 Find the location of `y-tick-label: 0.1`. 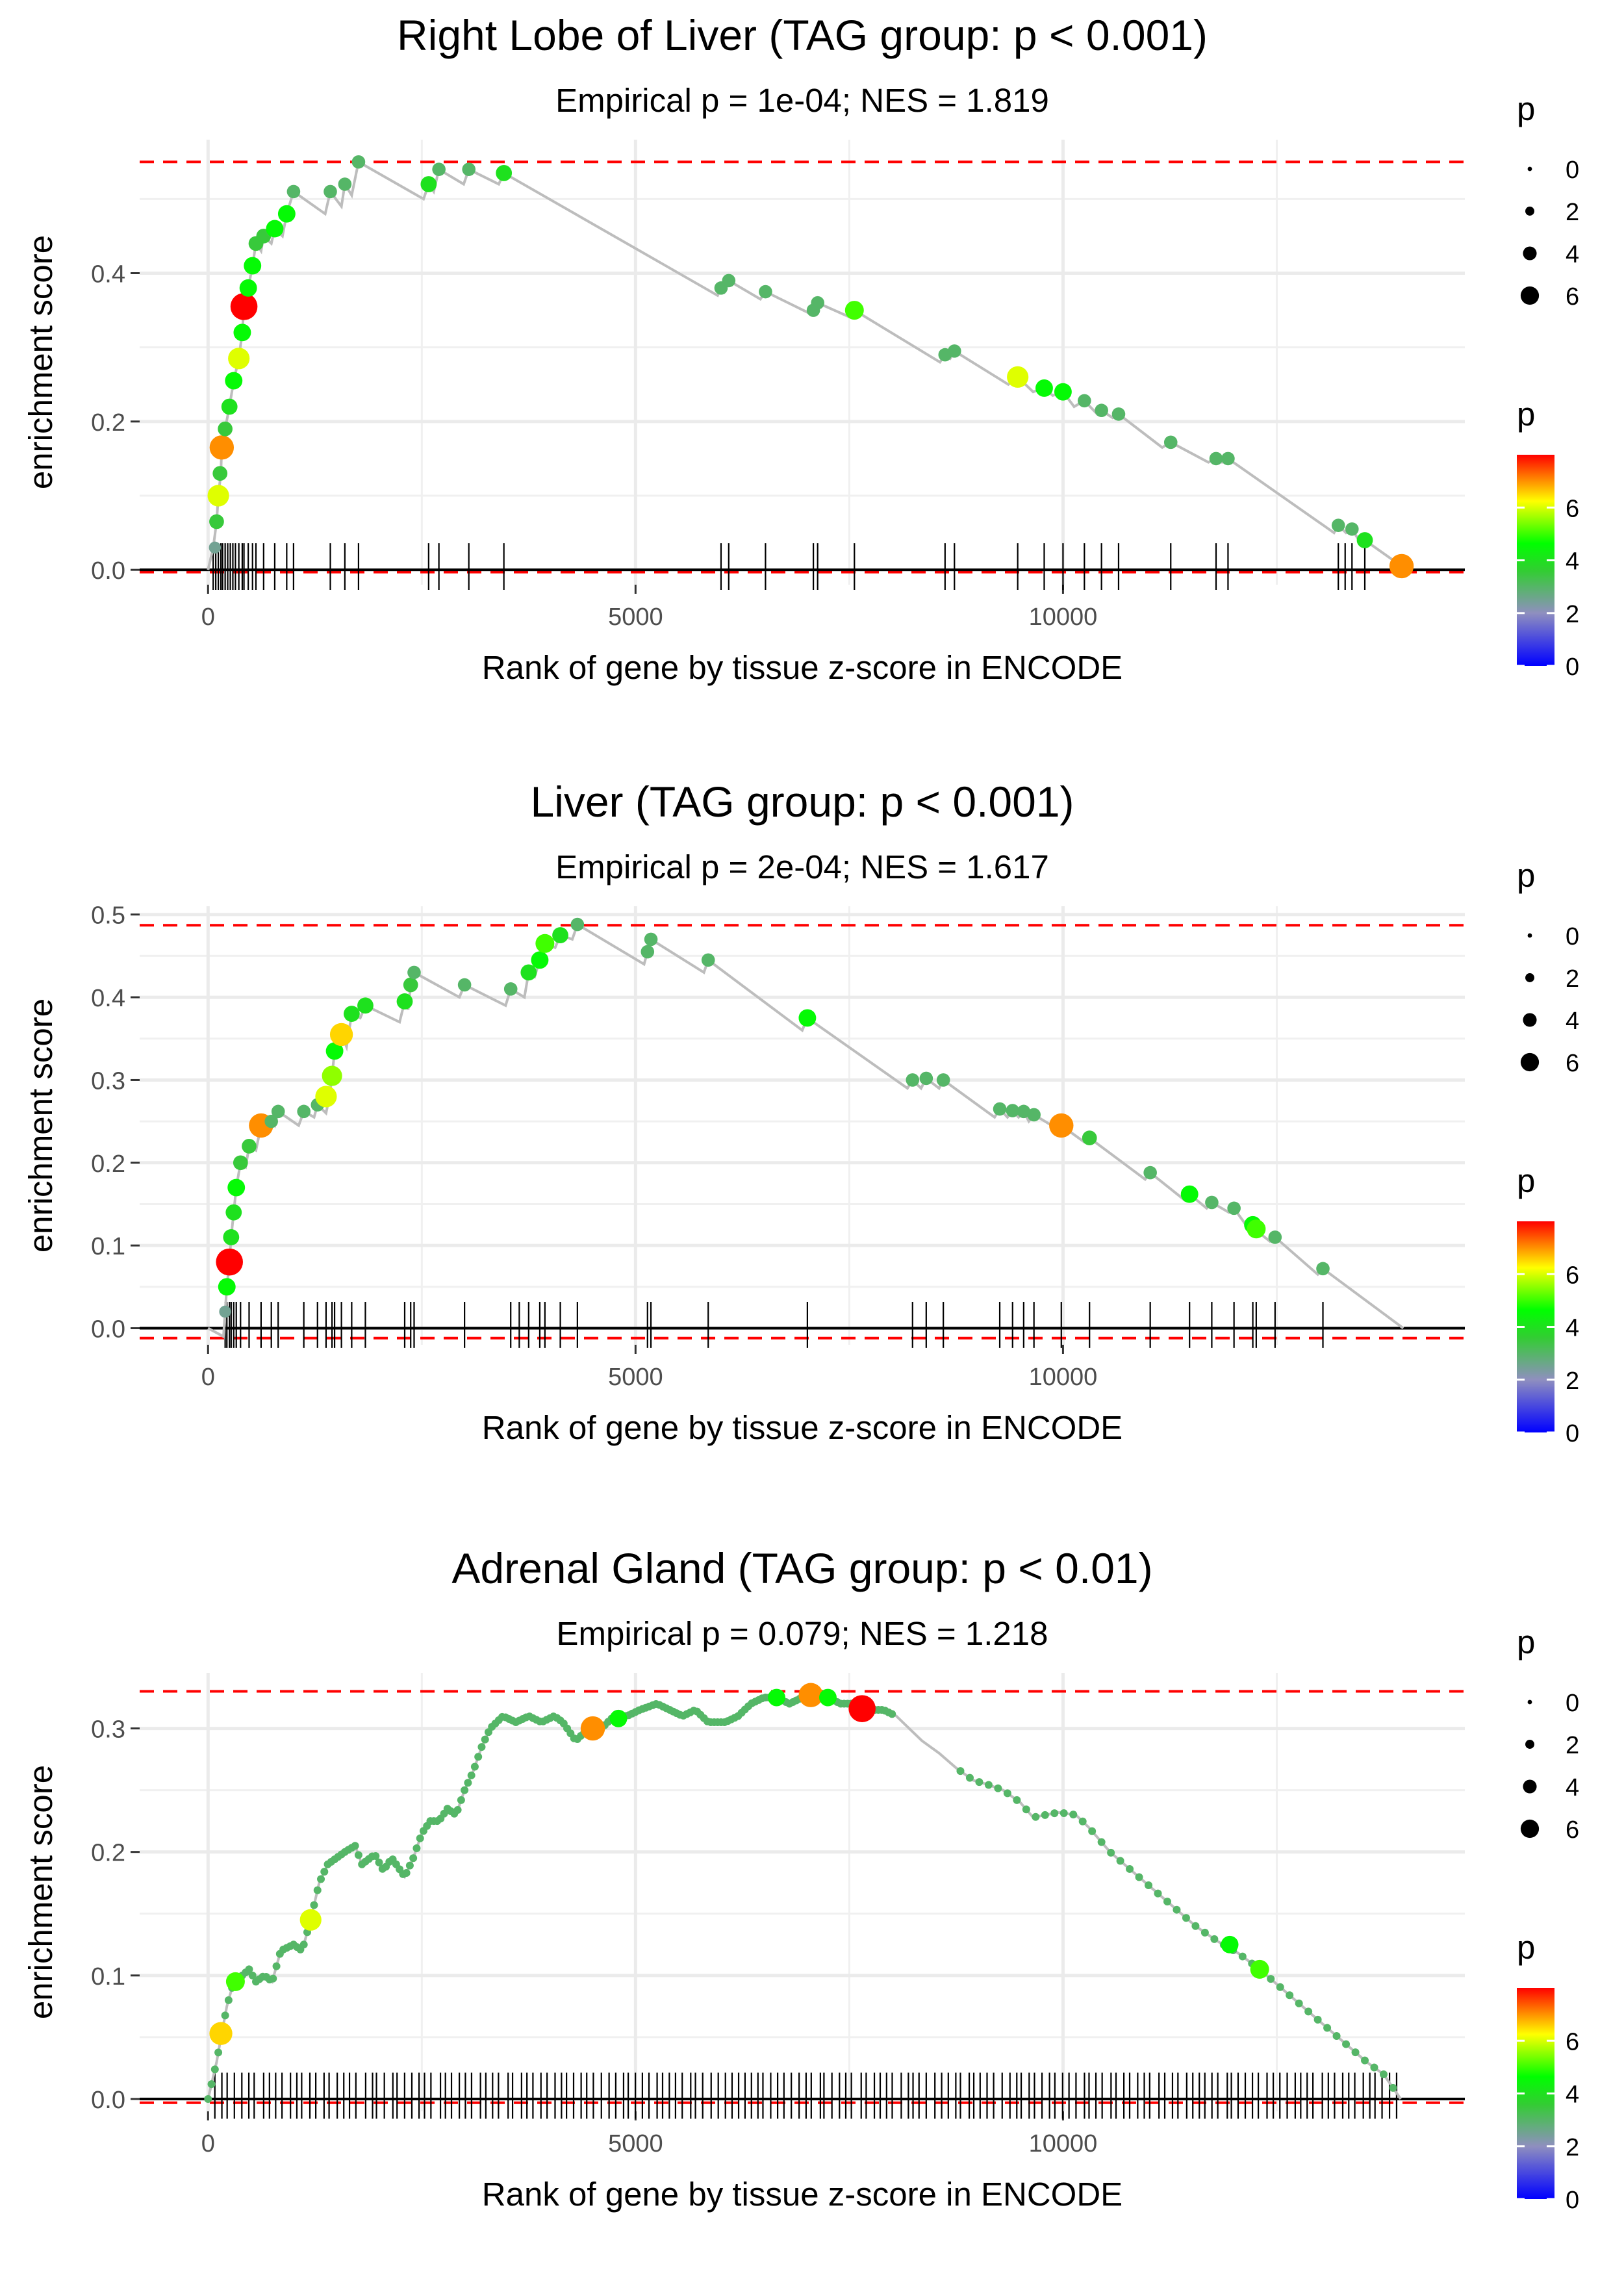

y-tick-label: 0.1 is located at coordinates (108, 1247).